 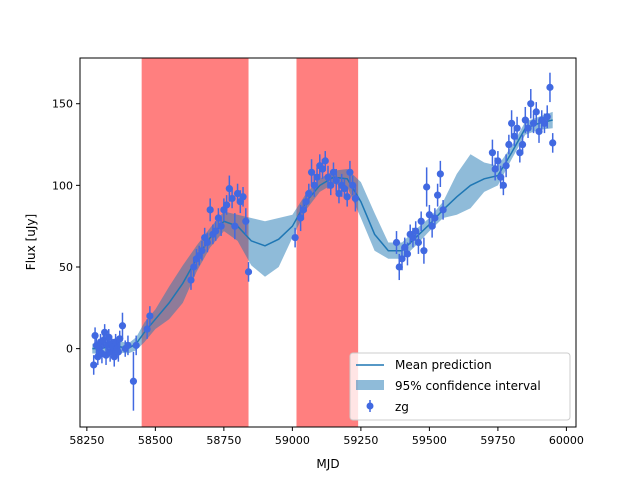 What do you see at coordinates (223, 440) in the screenshot?
I see `x-tick-label: 58750` at bounding box center [223, 440].